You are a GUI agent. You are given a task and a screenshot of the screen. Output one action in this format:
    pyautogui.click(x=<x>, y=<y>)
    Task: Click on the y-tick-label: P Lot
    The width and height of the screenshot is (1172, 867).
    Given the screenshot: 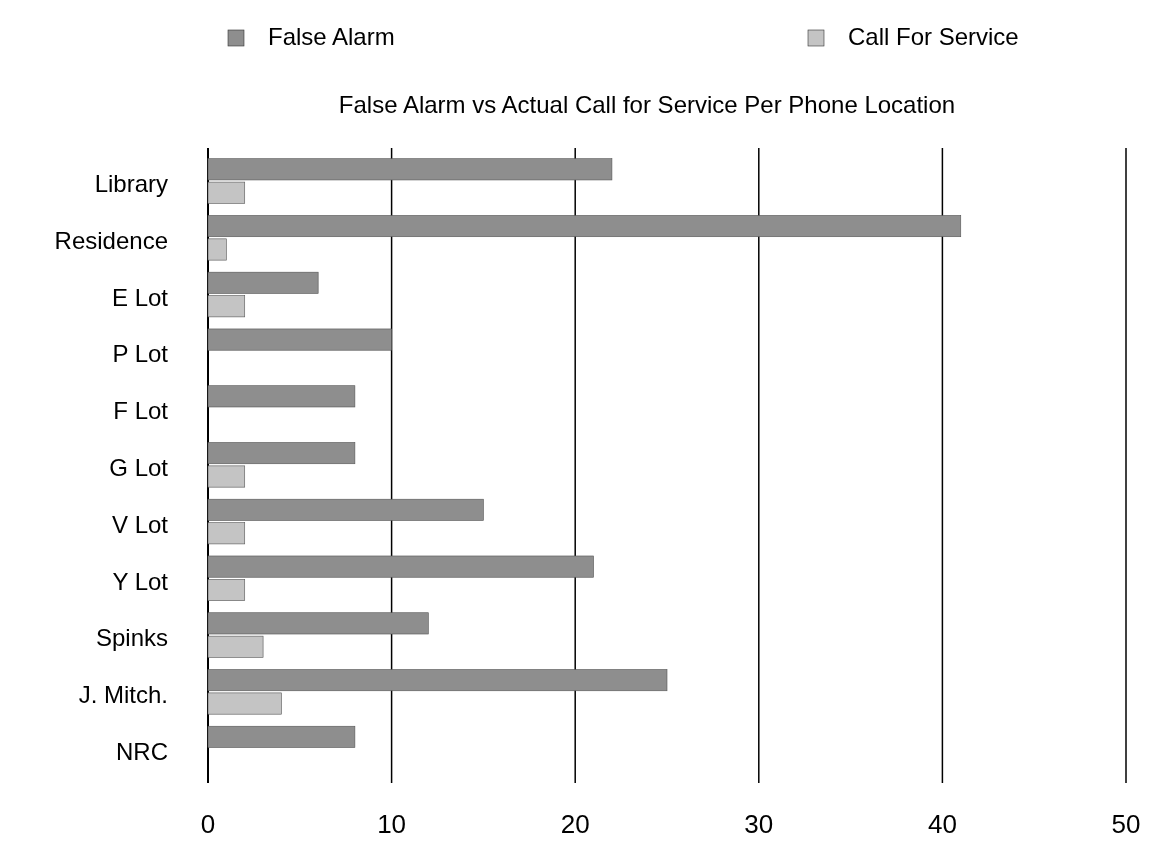 What is the action you would take?
    pyautogui.click(x=140, y=354)
    